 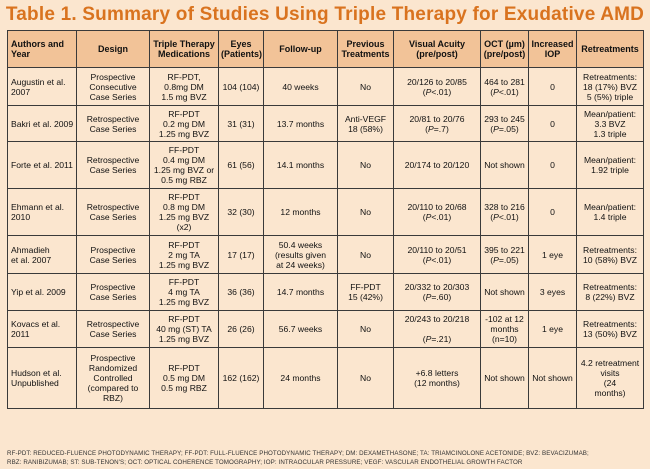 I want to click on cell-retreatments: Retreatments: 18 (17%) BVZ 5 (5%) triple, so click(x=610, y=86).